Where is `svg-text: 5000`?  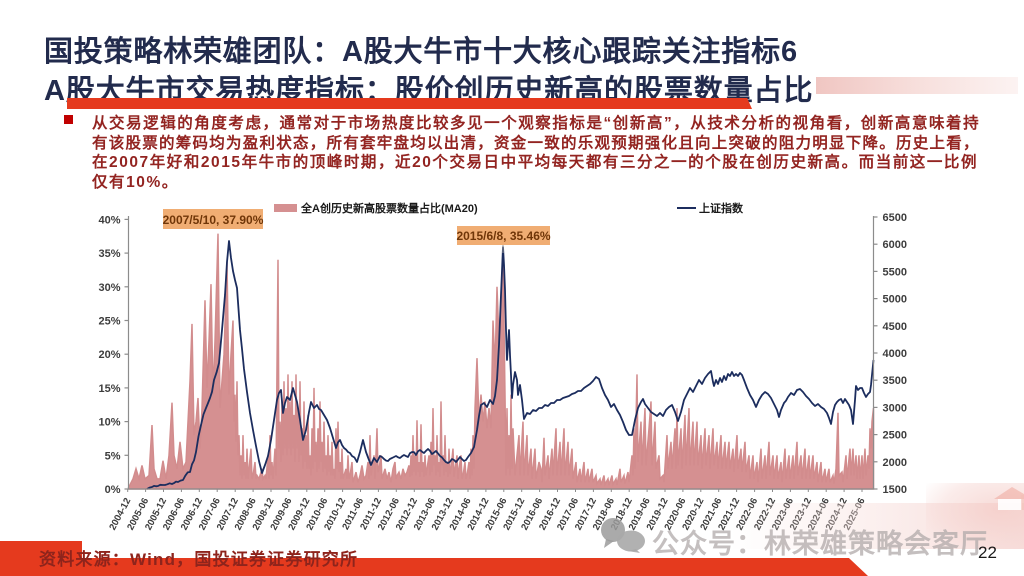
svg-text: 5000 is located at coordinates (895, 300).